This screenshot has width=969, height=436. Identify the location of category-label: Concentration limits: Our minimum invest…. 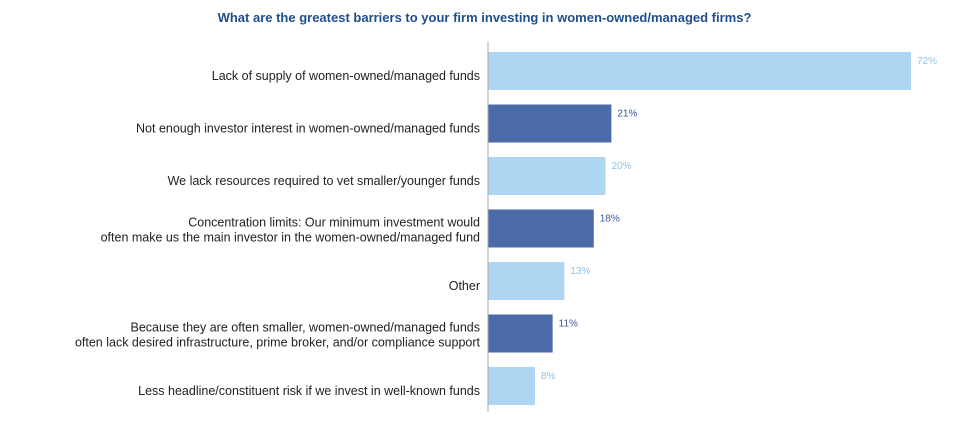
(334, 223).